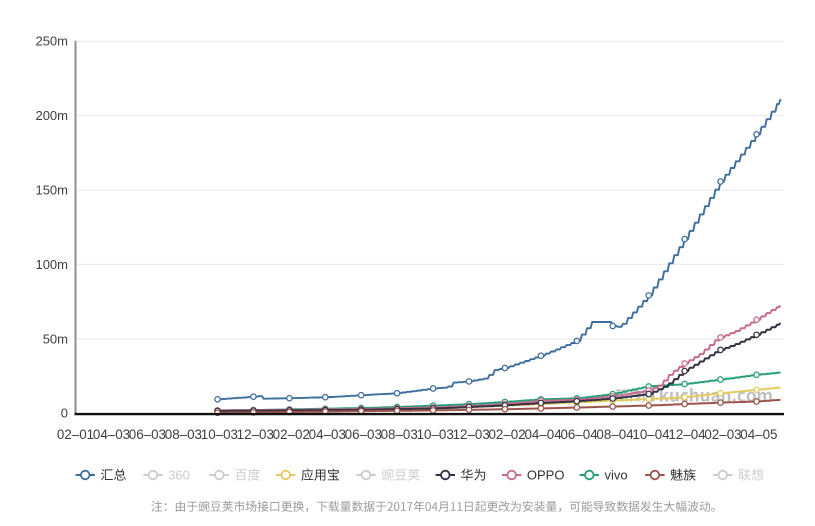 The image size is (815, 526). I want to click on svg-text: 360, so click(179, 475).